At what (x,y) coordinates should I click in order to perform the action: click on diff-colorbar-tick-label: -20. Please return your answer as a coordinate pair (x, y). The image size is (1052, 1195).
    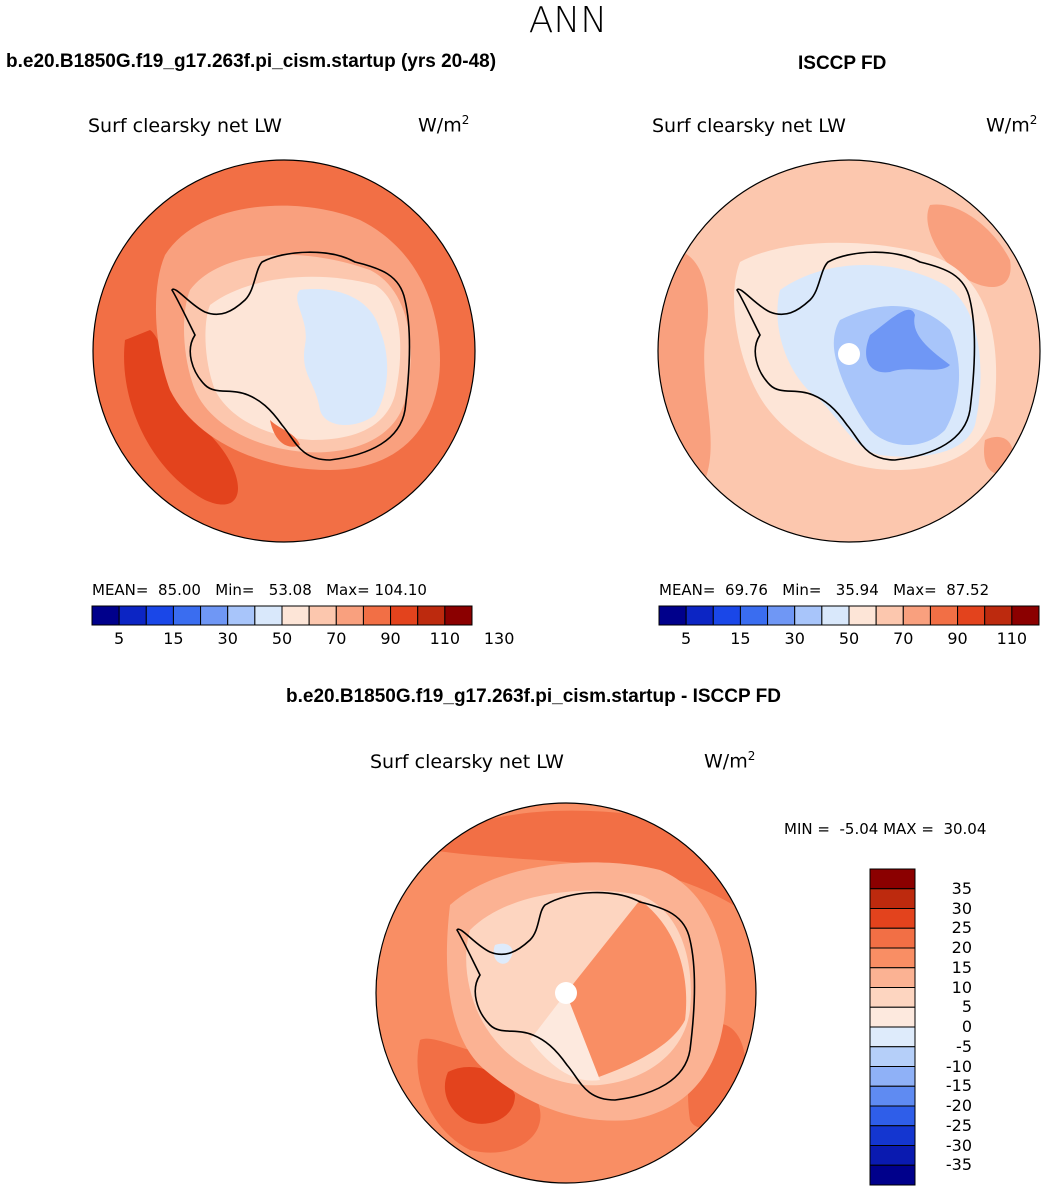
    Looking at the image, I should click on (958, 1105).